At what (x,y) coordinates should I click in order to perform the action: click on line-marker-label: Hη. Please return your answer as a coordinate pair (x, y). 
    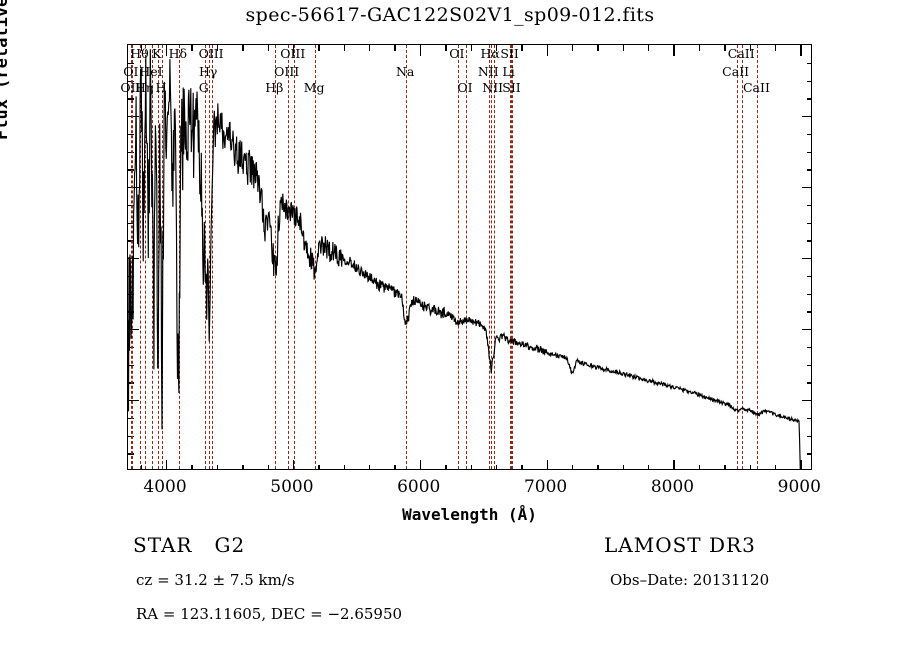
    Looking at the image, I should click on (144, 87).